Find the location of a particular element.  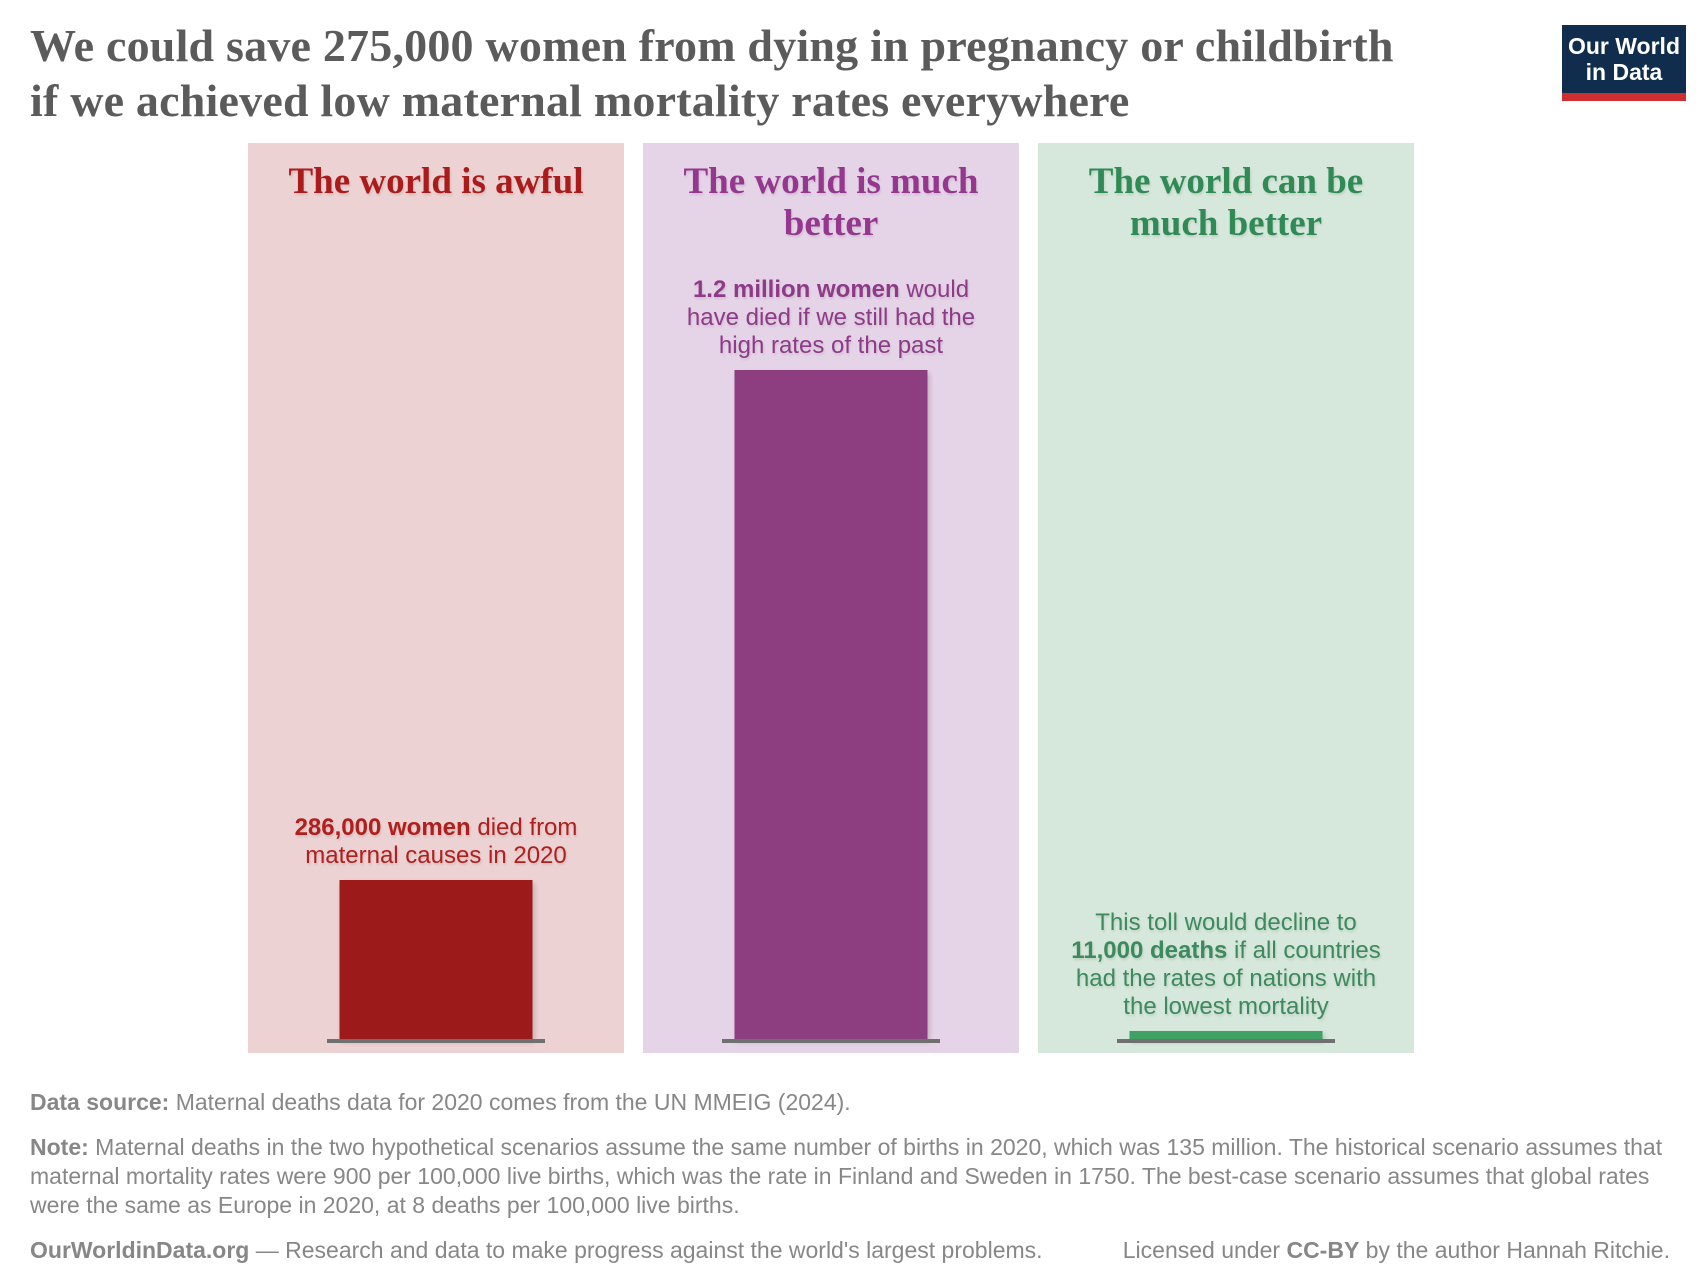

footer-site-name: OurWorldinData.org is located at coordinates (140, 1250).